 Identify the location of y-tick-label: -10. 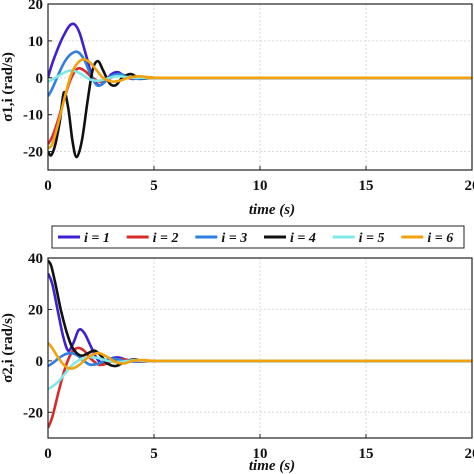
(33, 116).